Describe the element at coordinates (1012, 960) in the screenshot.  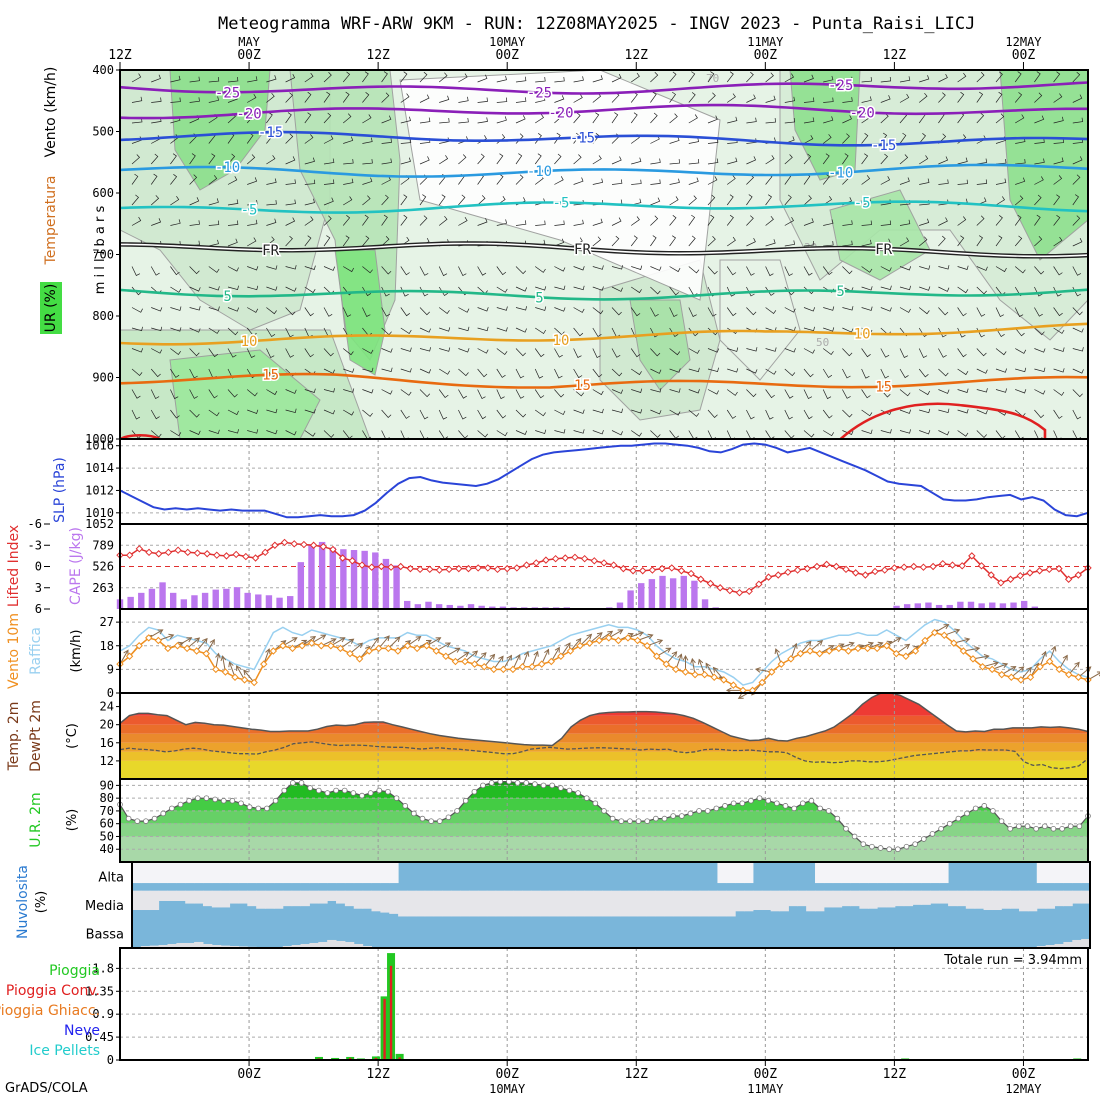
I see `precip-total-label: Totale run = 3.94mm` at that location.